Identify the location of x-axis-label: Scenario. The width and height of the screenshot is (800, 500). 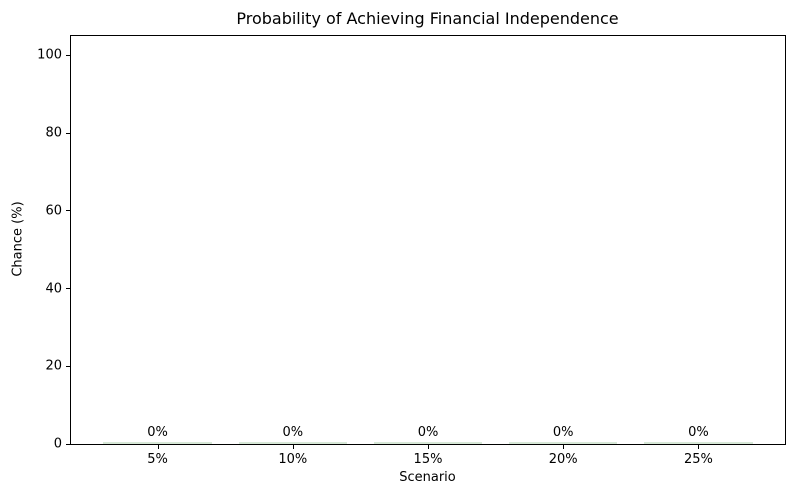
(427, 477).